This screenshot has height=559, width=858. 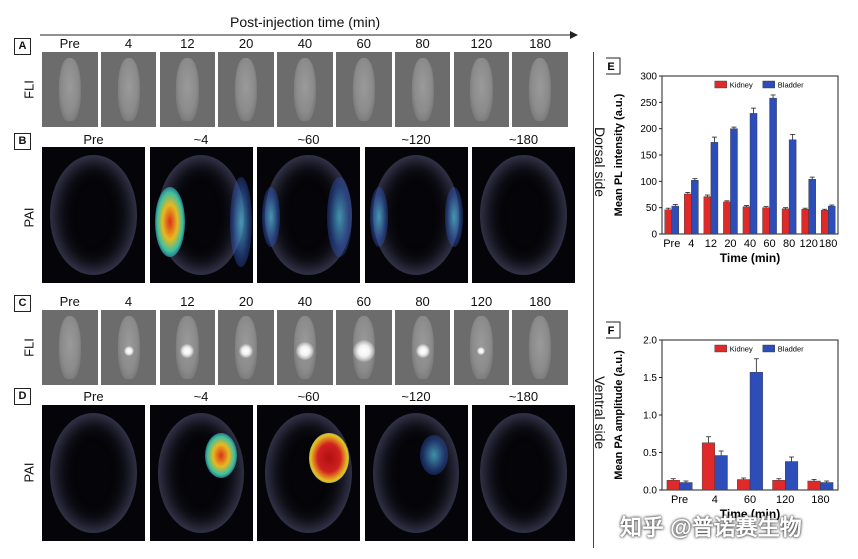 I want to click on watermark-text: 知乎 @普诺赛生物, so click(x=711, y=527).